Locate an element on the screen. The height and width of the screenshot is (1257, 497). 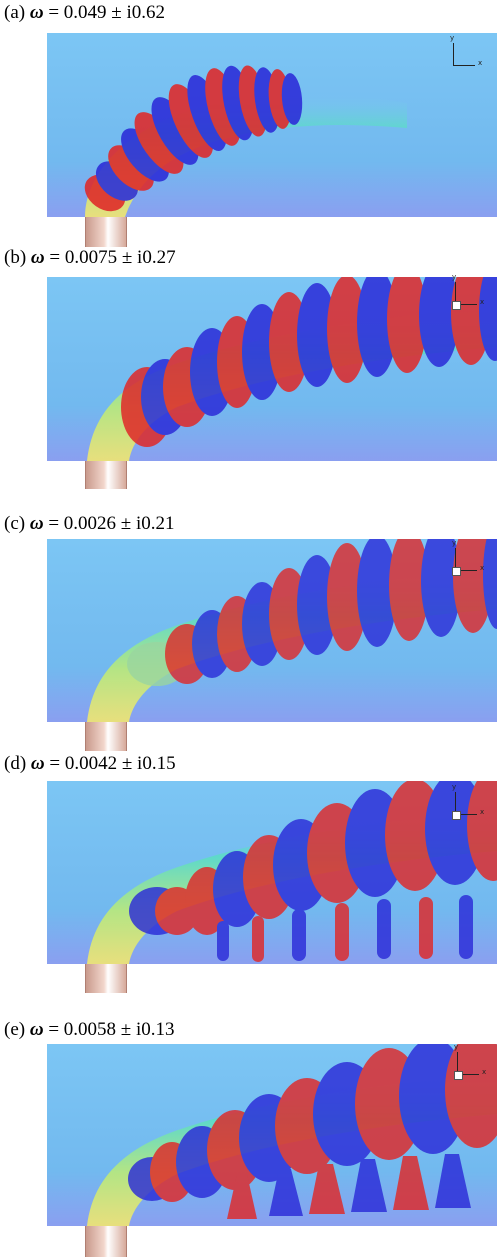
jet-nozzle-a is located at coordinates (106, 232).